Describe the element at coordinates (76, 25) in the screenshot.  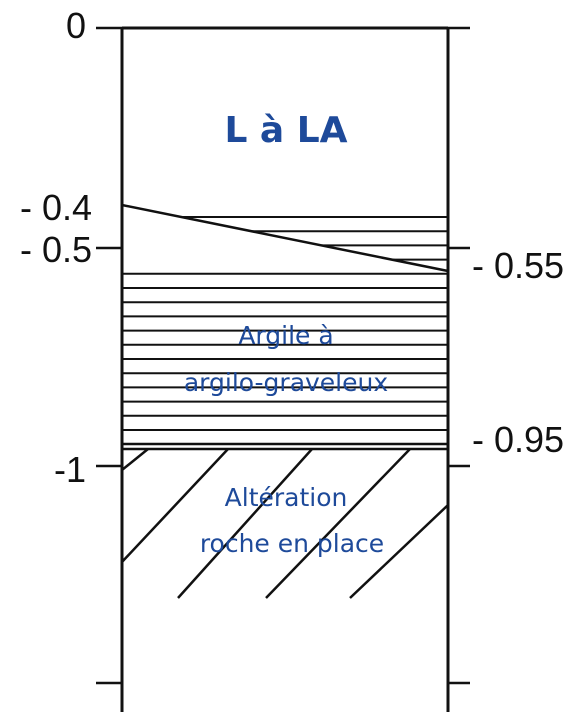
I see `depth-label-0: 0` at that location.